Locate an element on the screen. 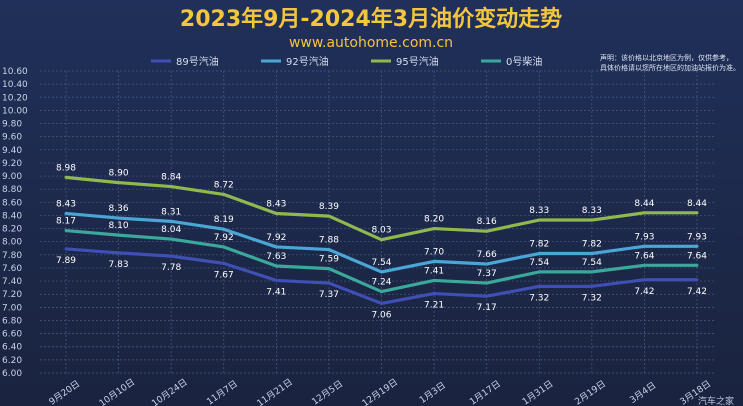 This screenshot has width=743, height=406. data-label: 7.82 is located at coordinates (592, 245).